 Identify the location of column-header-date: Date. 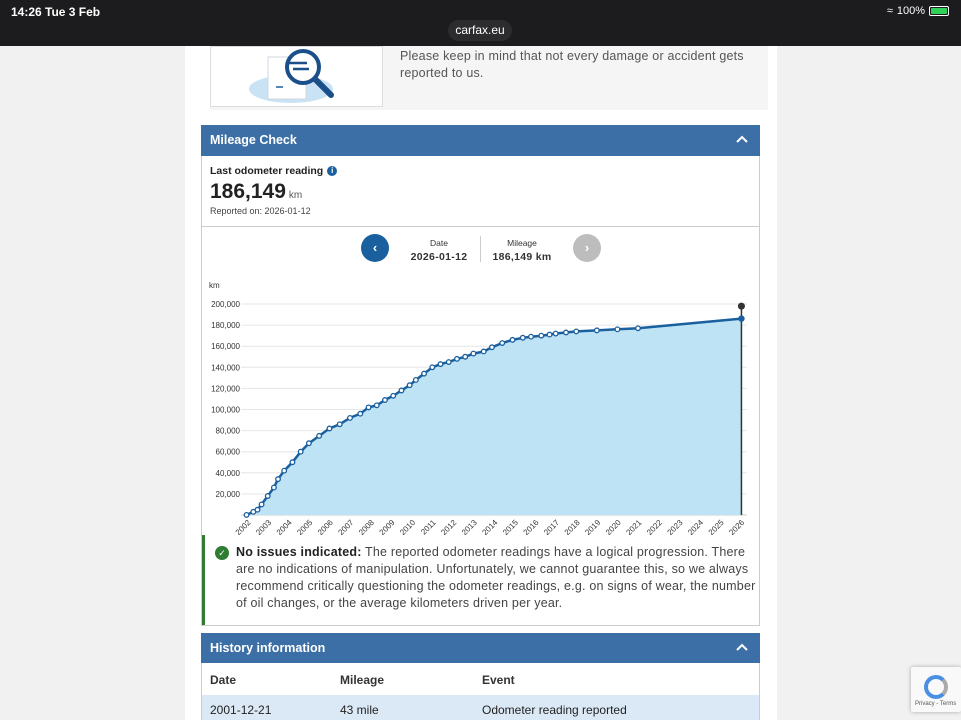
(223, 680).